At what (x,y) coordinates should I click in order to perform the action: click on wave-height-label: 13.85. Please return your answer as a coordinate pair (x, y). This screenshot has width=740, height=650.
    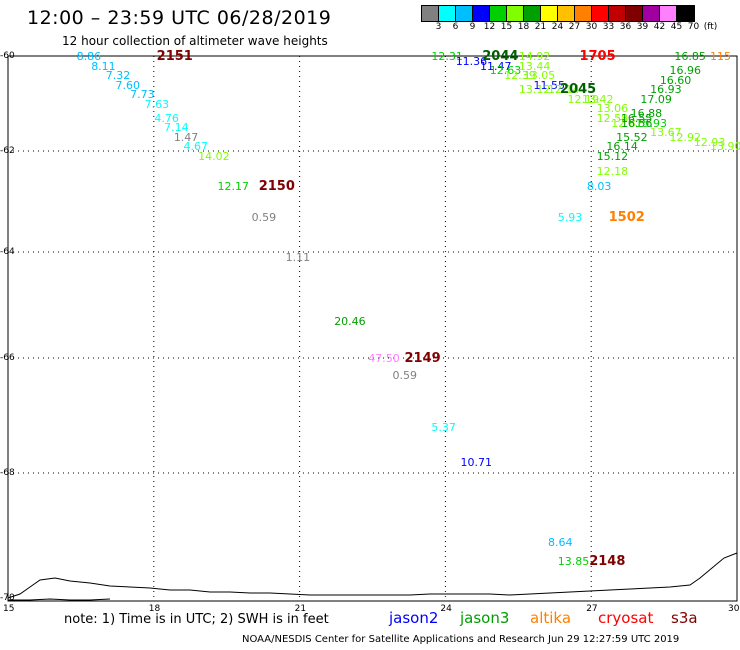
    Looking at the image, I should click on (573, 561).